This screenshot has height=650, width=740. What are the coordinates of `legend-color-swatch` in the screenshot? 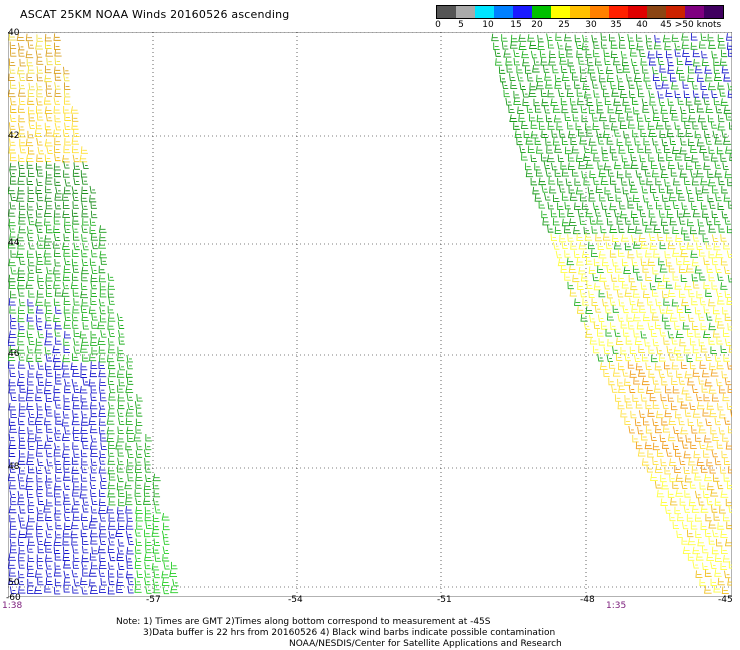 It's located at (466, 12).